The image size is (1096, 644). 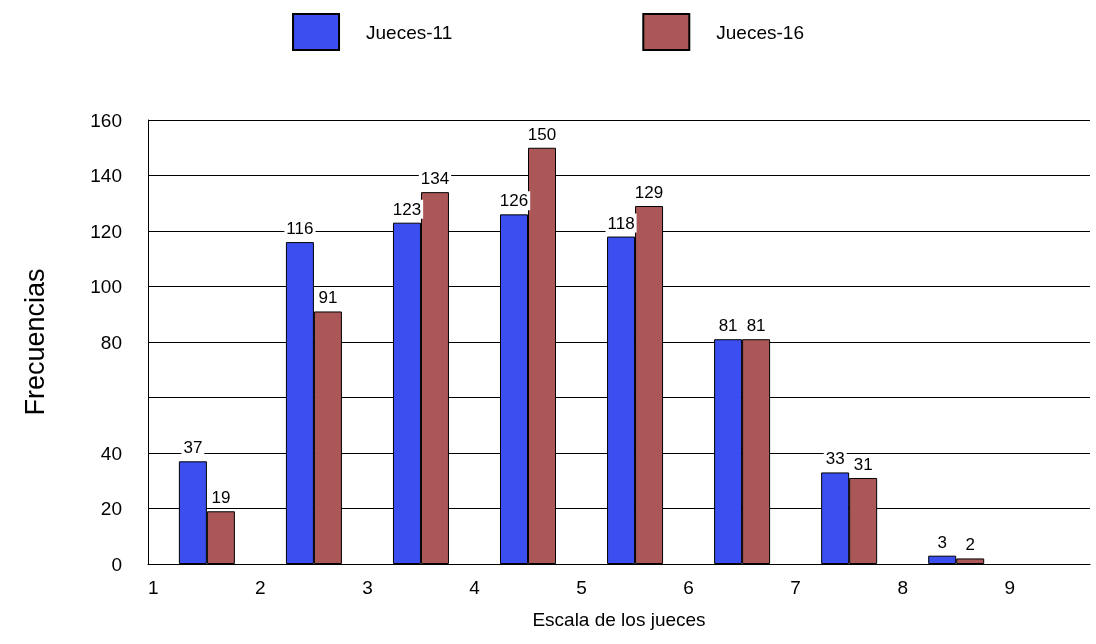 What do you see at coordinates (542, 134) in the screenshot?
I see `data-label: 150` at bounding box center [542, 134].